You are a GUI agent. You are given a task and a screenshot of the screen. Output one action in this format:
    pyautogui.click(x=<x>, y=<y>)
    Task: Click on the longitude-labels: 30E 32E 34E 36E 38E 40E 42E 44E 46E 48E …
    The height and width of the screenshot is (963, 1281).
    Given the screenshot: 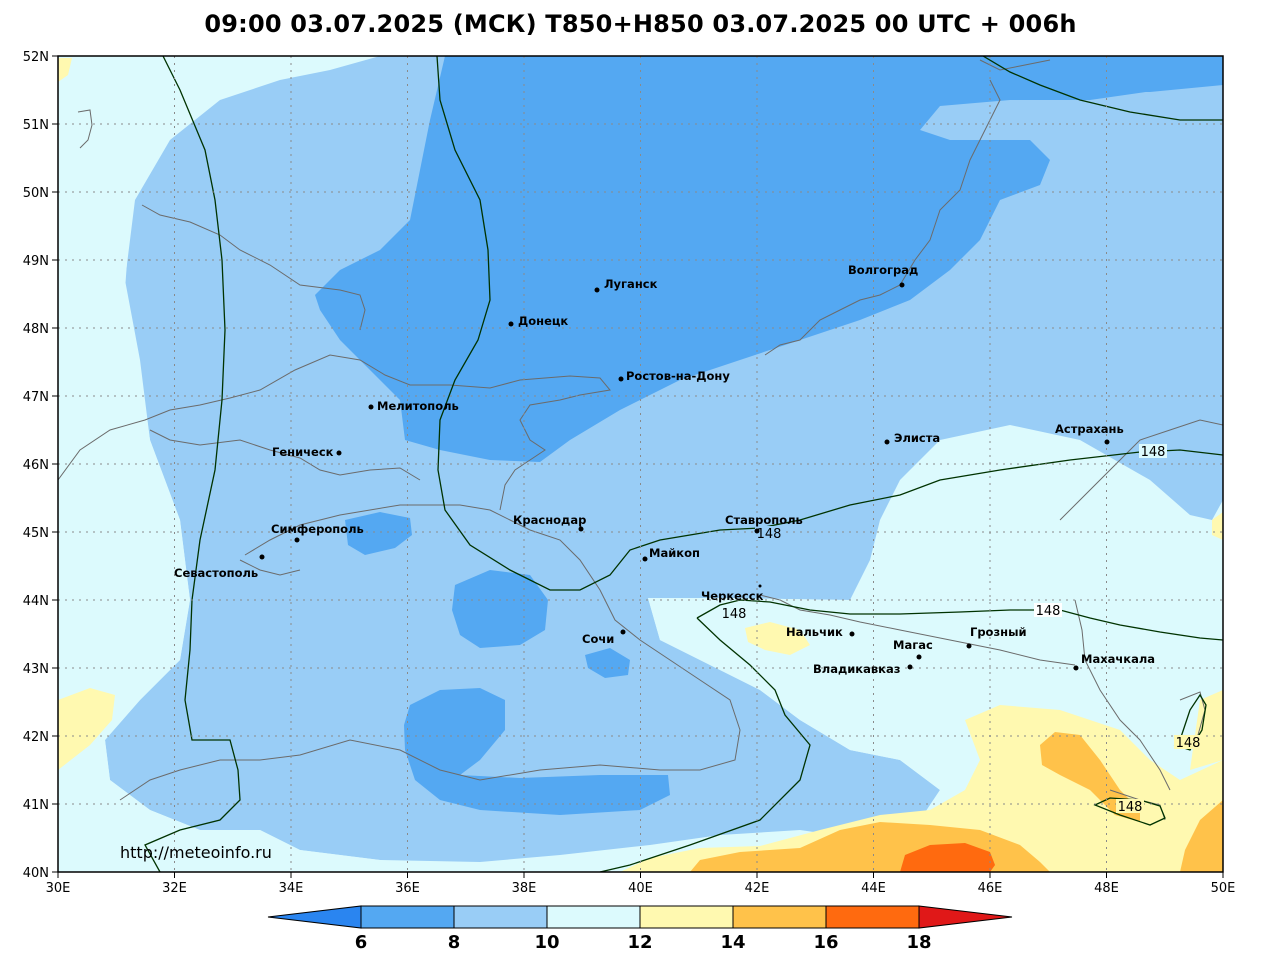 What is the action you would take?
    pyautogui.click(x=641, y=888)
    